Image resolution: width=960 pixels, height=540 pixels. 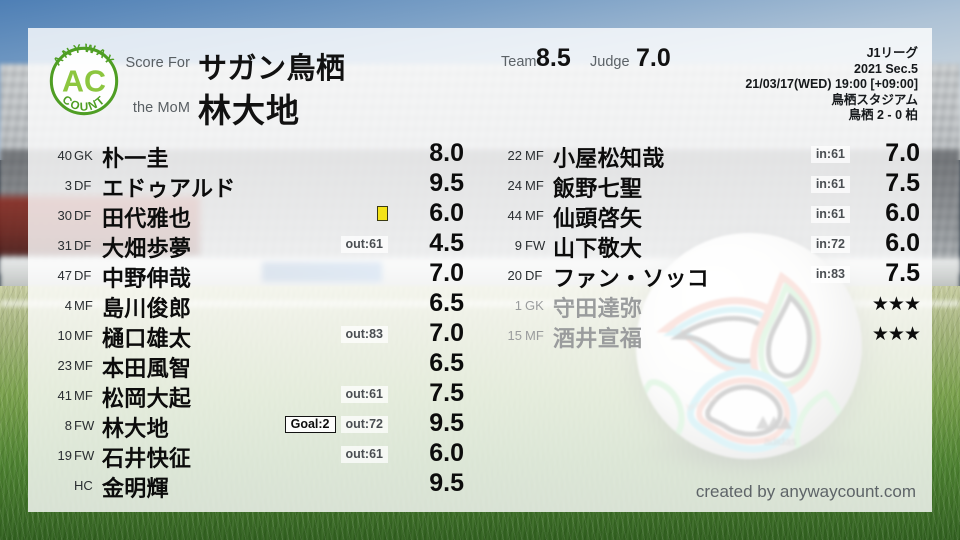 I want to click on sub-out-badge: out:83, so click(x=364, y=334).